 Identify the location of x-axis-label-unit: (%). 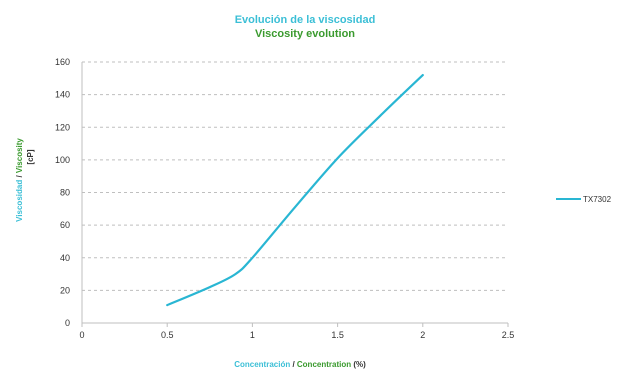
(358, 364).